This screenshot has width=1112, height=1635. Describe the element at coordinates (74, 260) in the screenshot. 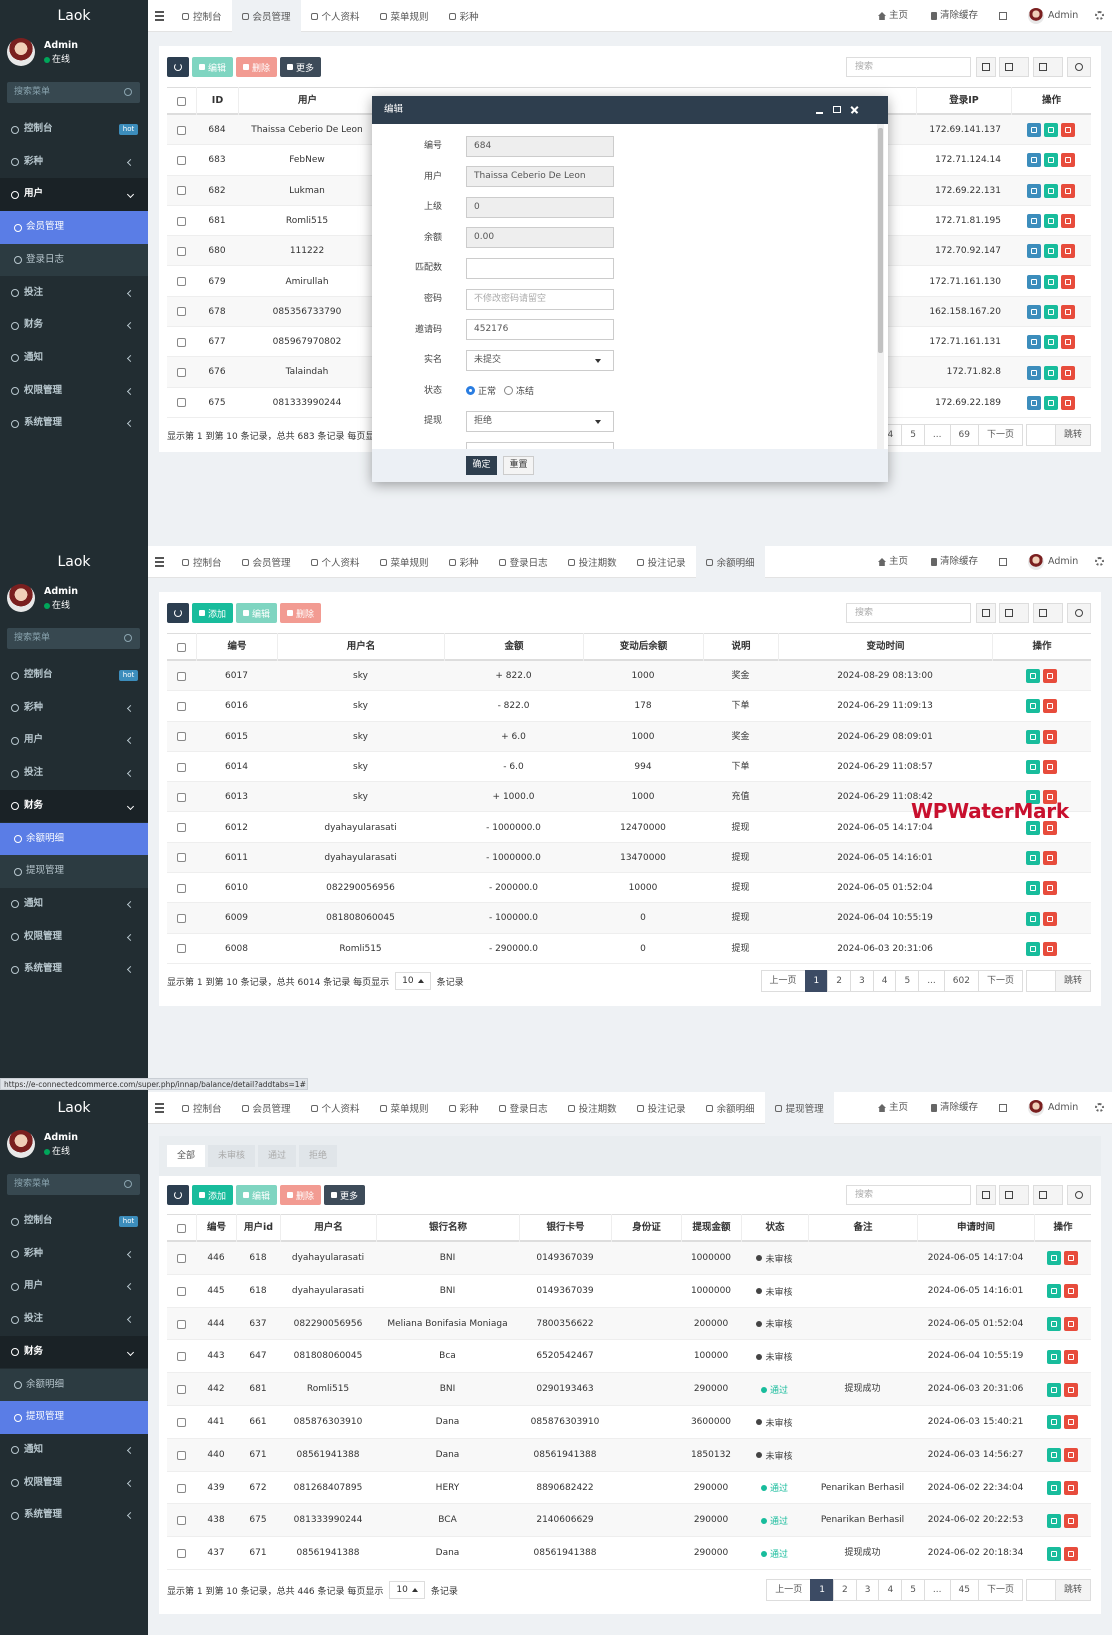

I see `menu-item: 登录日志` at that location.